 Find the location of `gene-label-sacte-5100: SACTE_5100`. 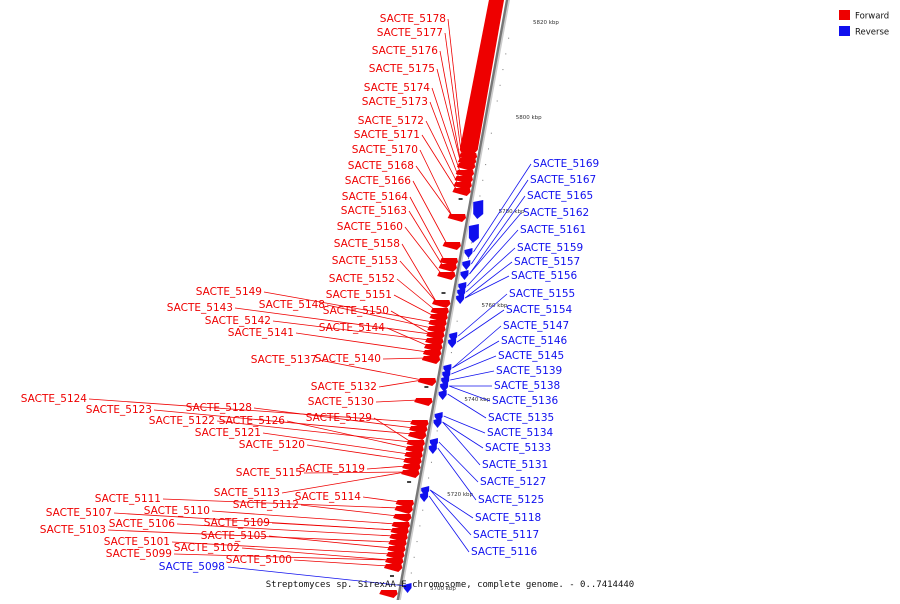

gene-label-sacte-5100: SACTE_5100 is located at coordinates (259, 560).